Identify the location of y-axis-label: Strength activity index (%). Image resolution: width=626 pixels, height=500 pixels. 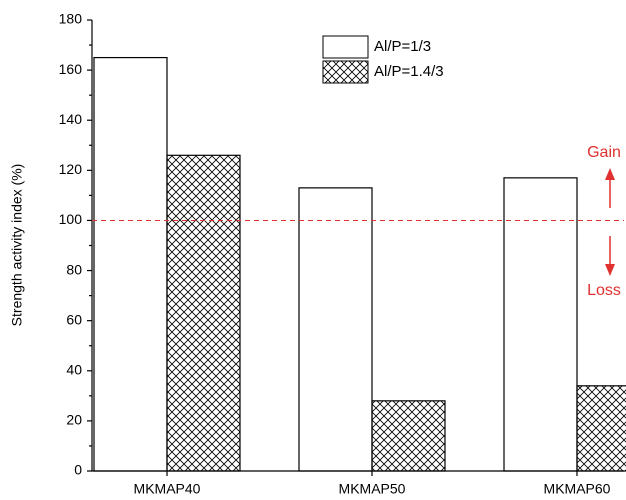
(17, 245).